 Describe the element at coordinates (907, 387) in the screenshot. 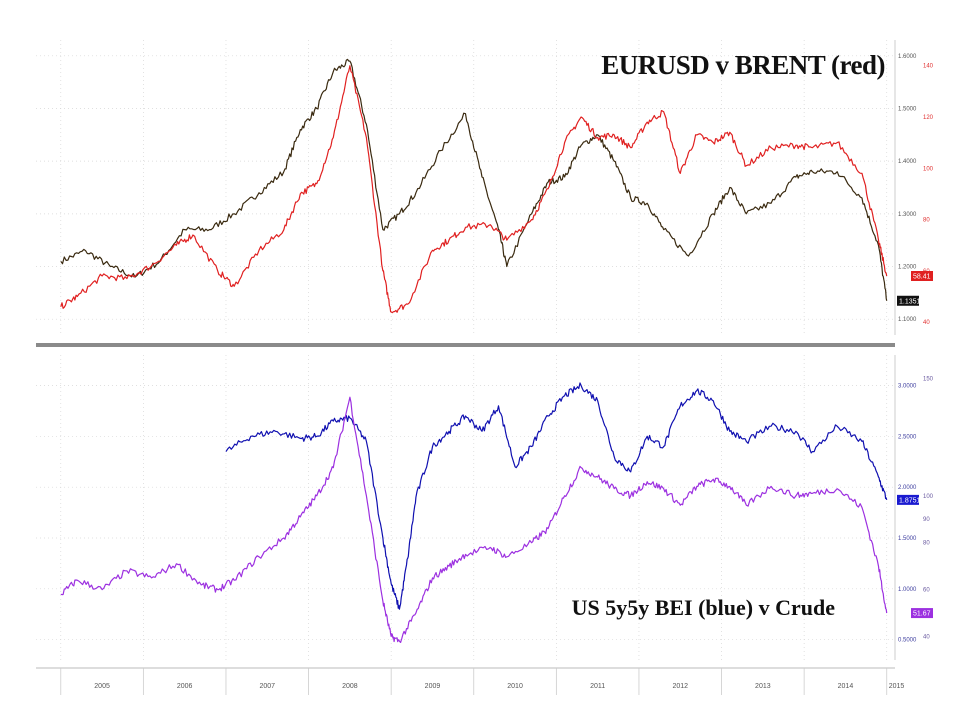

I see `y-left-tick-label: 3.0000` at that location.